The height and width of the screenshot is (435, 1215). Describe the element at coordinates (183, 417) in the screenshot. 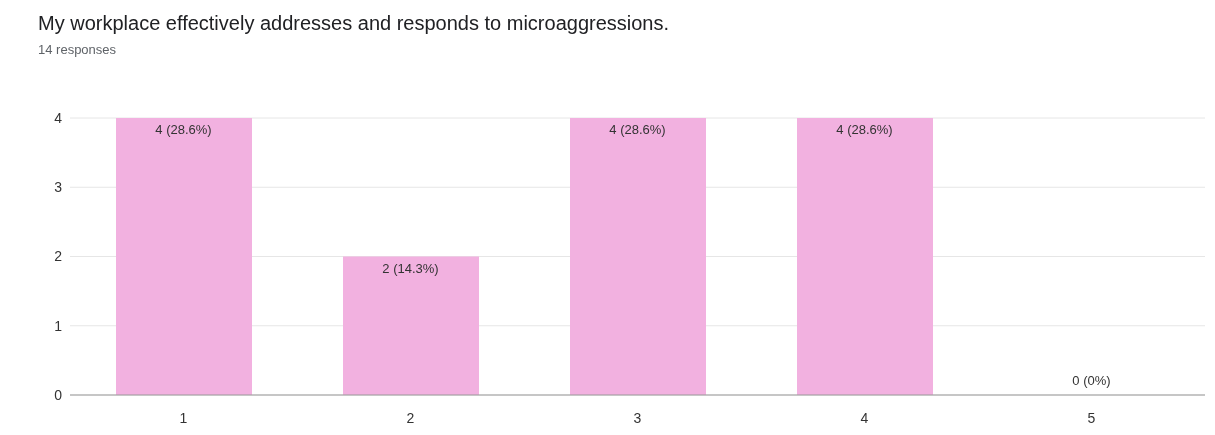

I see `x-tick-label: 1` at that location.